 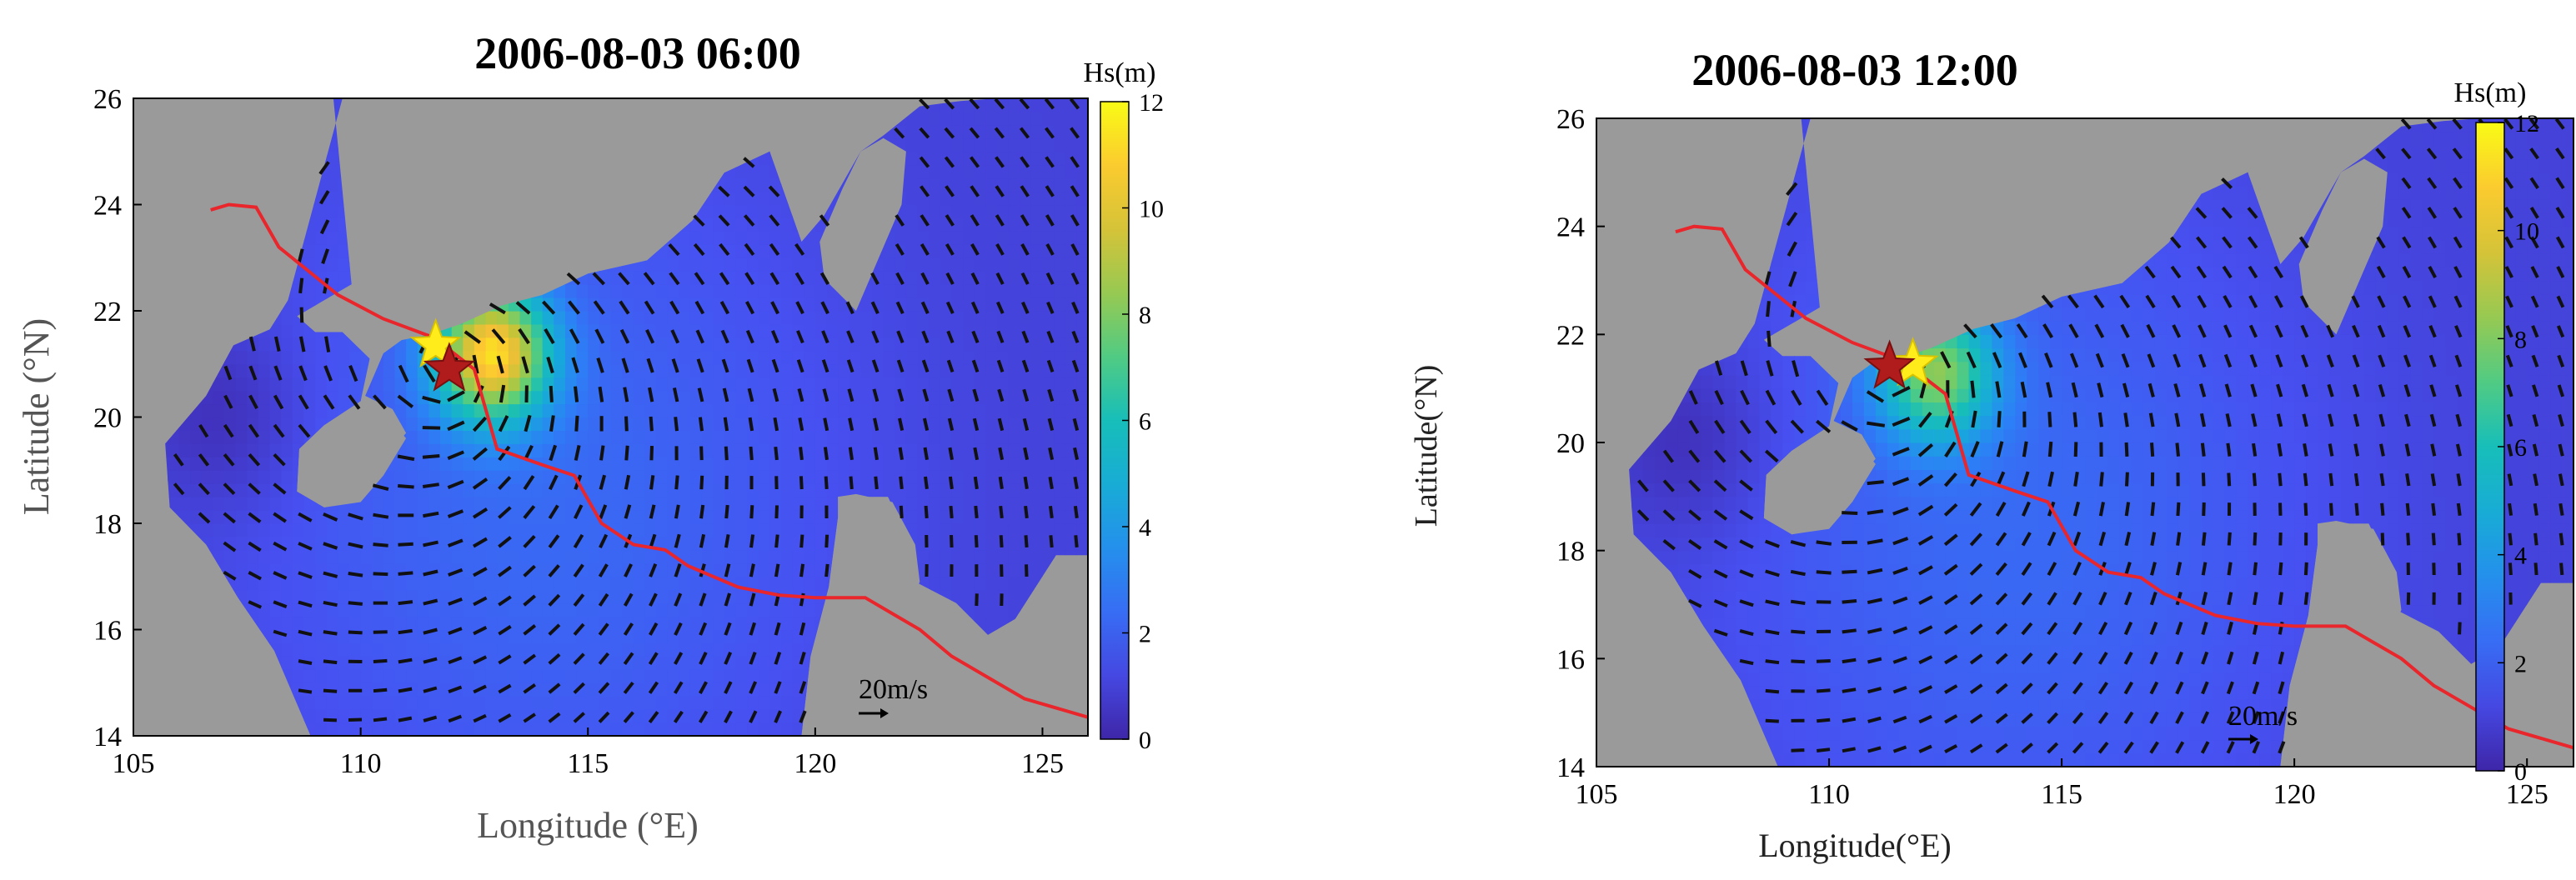 I want to click on yellow-star-marker, so click(x=435, y=343).